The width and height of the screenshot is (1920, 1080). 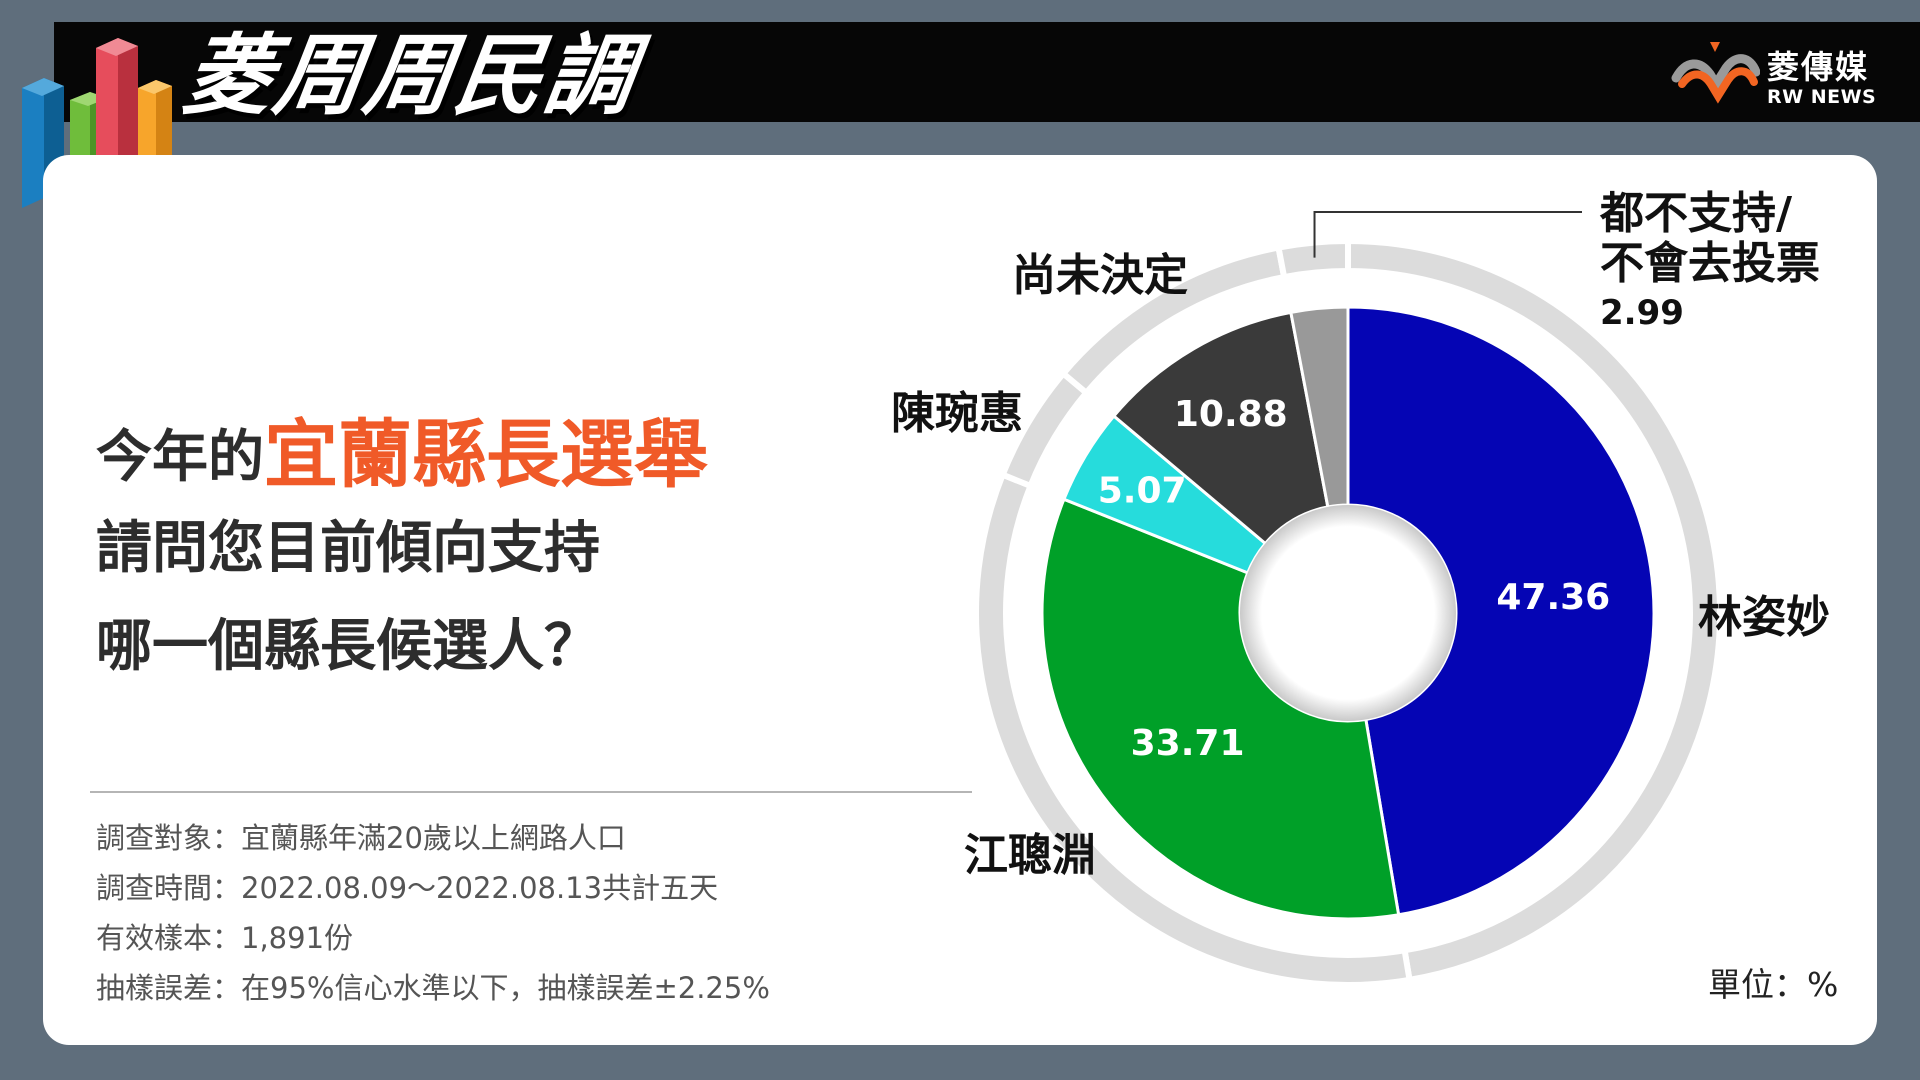 I want to click on slice-4-value-label: 2.99, so click(x=1642, y=313).